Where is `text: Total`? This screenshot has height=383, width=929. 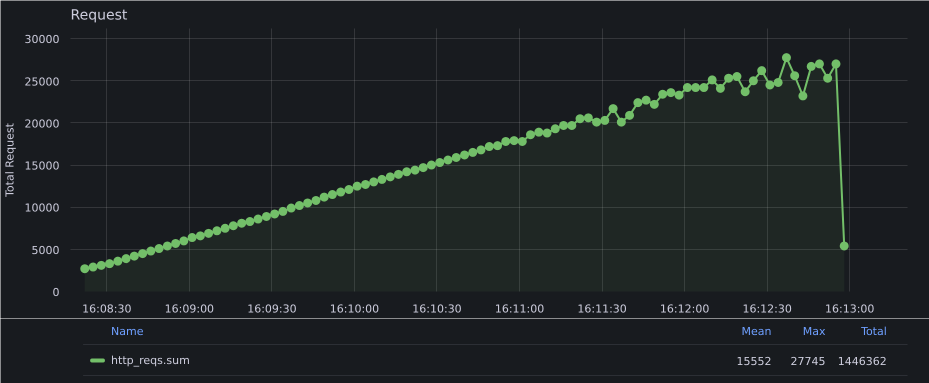
text: Total is located at coordinates (873, 331).